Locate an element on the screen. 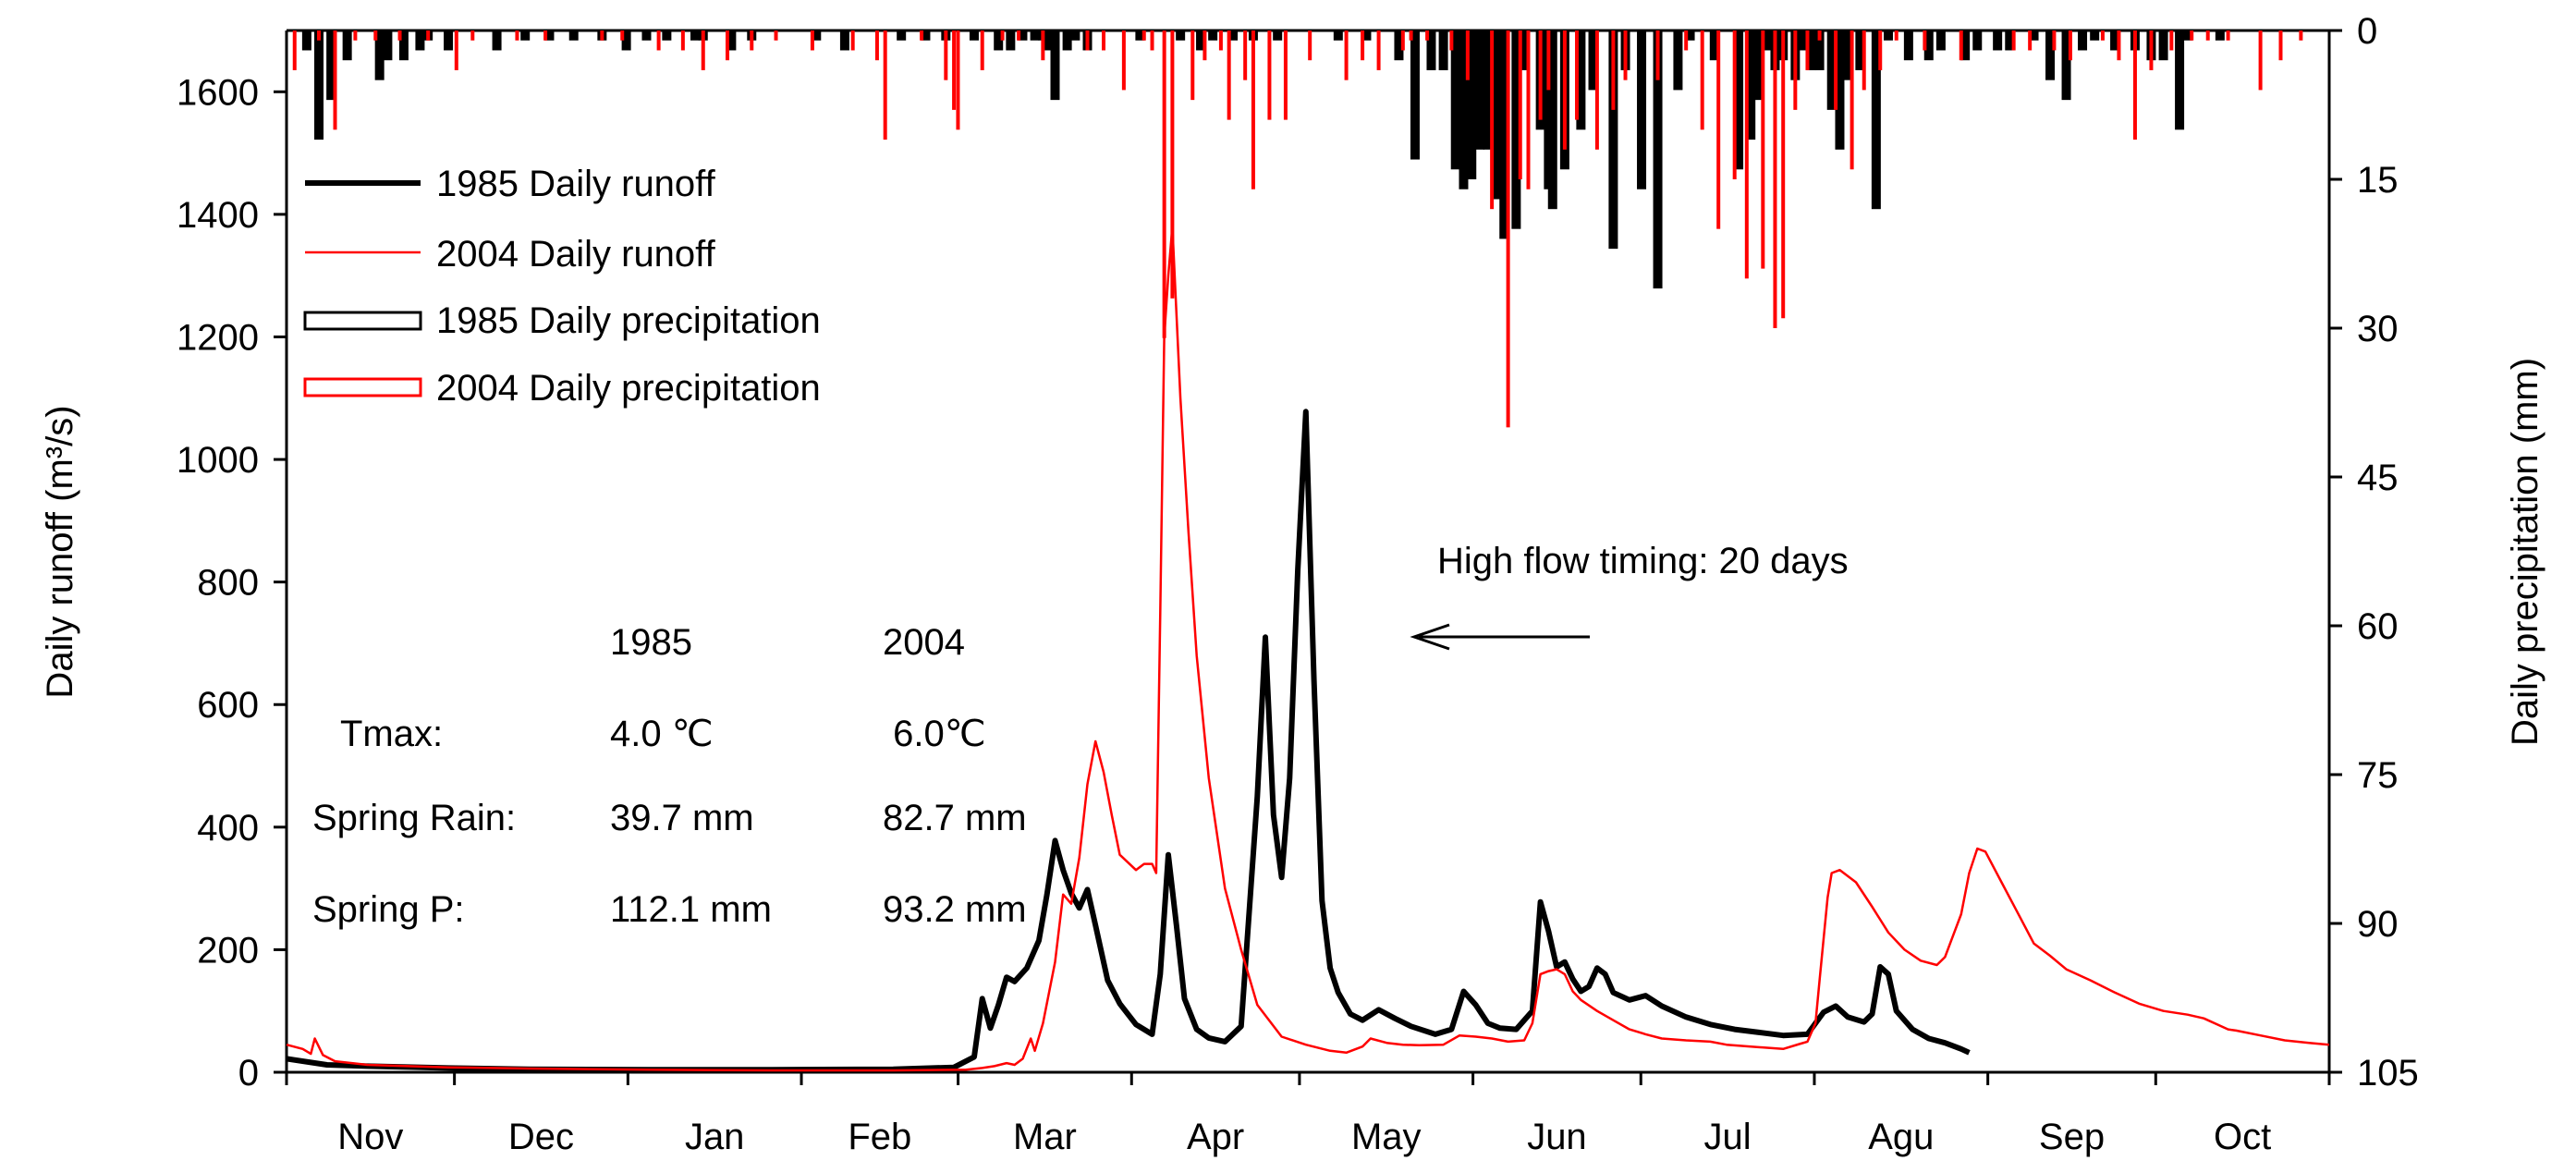 The height and width of the screenshot is (1173, 2576). y-left-axis-title: Daily runoff (m³/s) is located at coordinates (60, 552).